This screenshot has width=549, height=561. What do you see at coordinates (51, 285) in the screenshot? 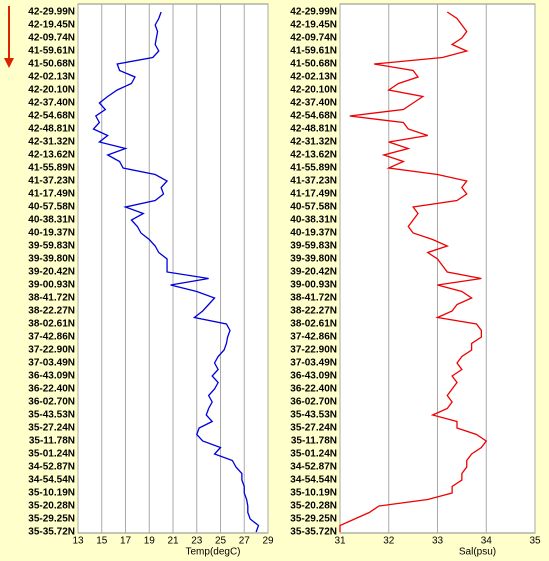
I see `y-tick-label: 39-00.93N` at bounding box center [51, 285].